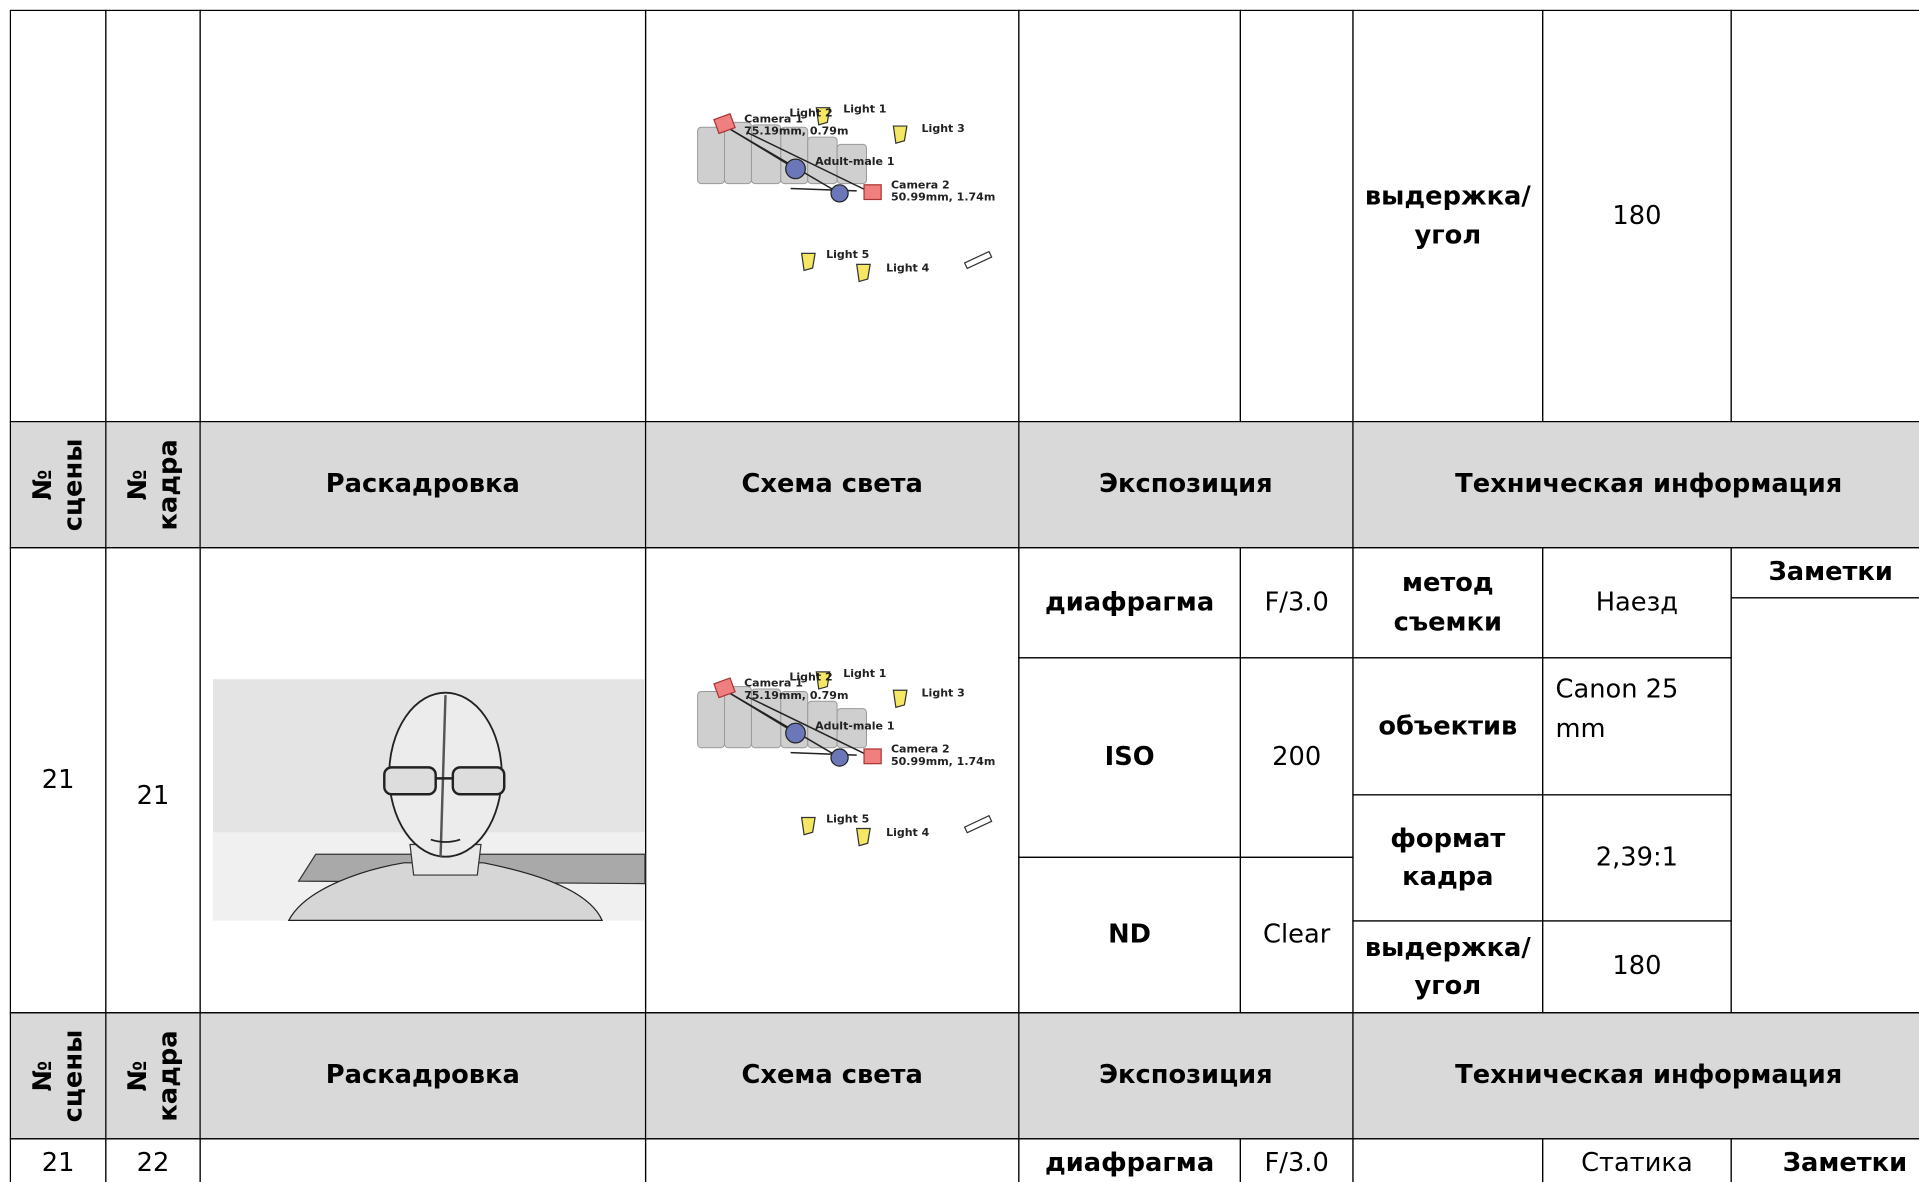 This screenshot has height=1182, width=1919. What do you see at coordinates (1637, 1160) in the screenshot?
I see `table-cell: Статика` at bounding box center [1637, 1160].